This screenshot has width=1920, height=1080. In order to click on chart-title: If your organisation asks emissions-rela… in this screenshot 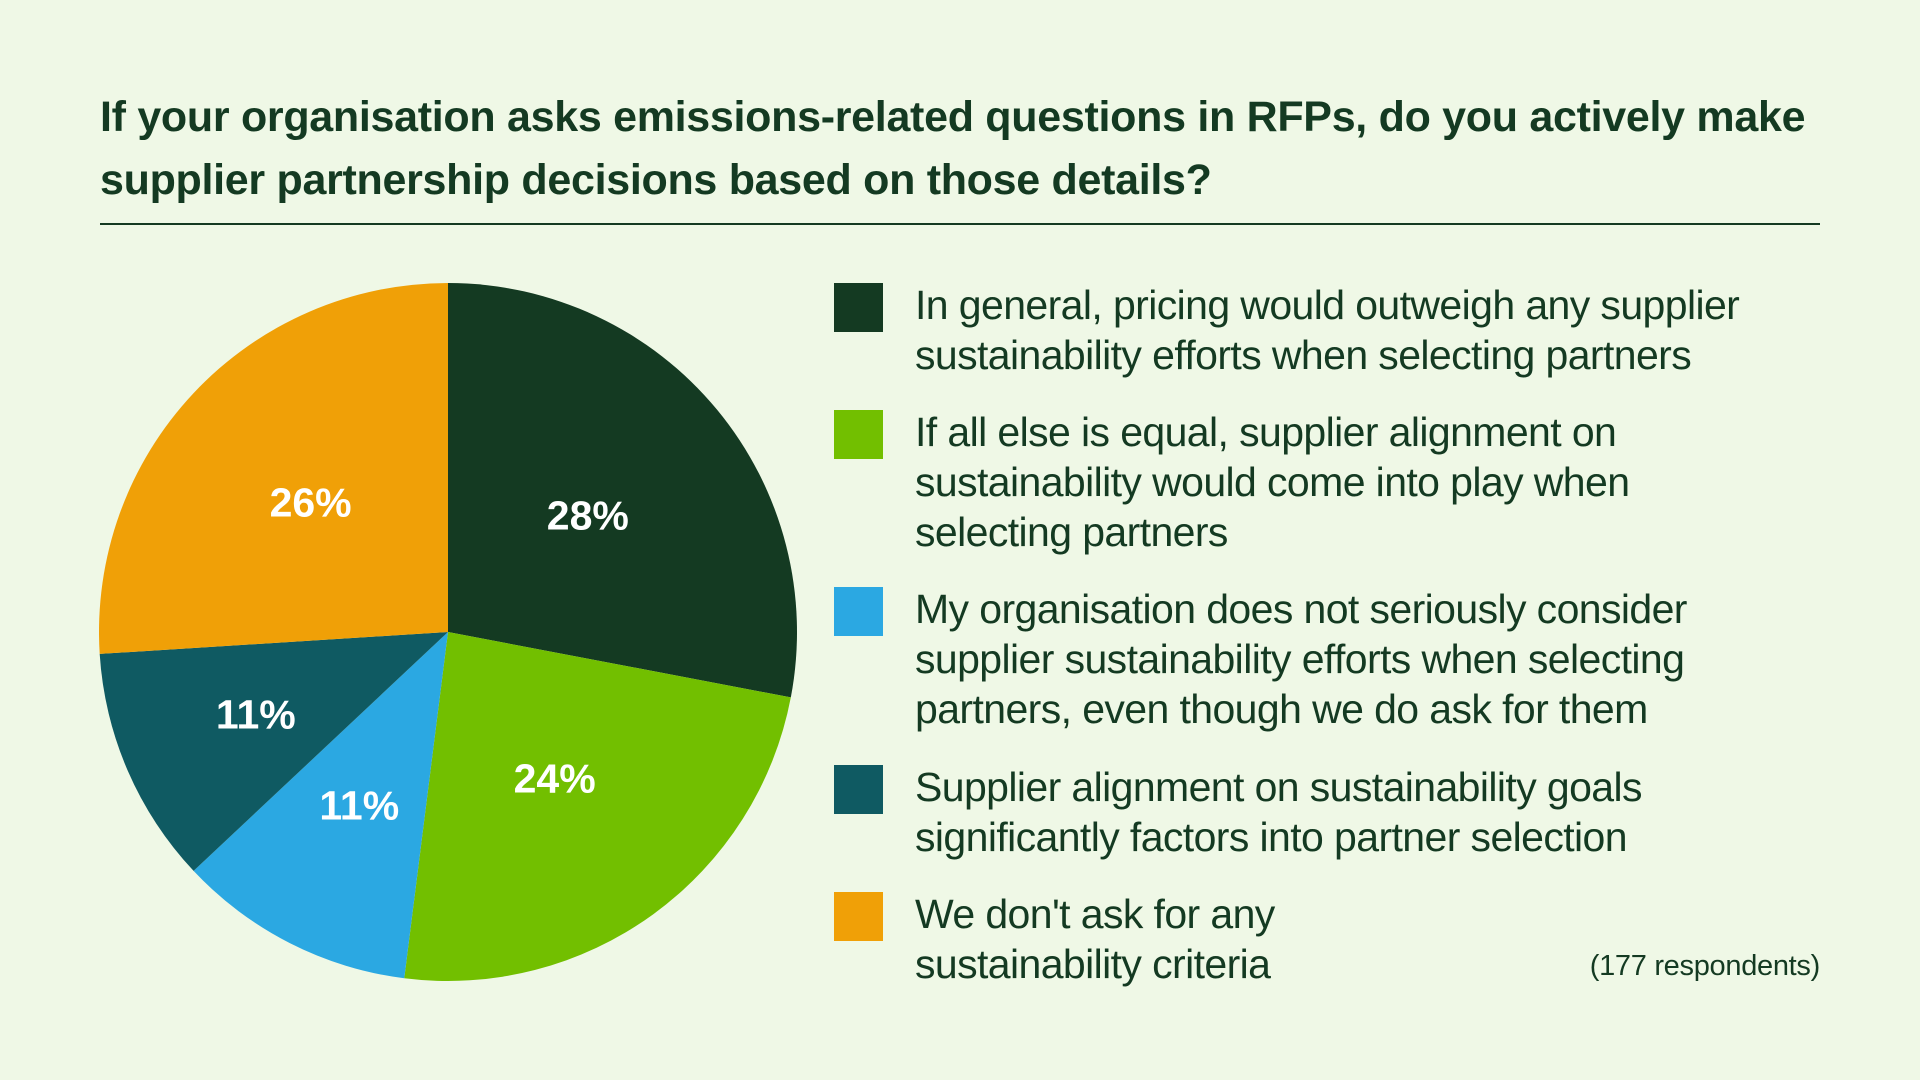, I will do `click(953, 148)`.